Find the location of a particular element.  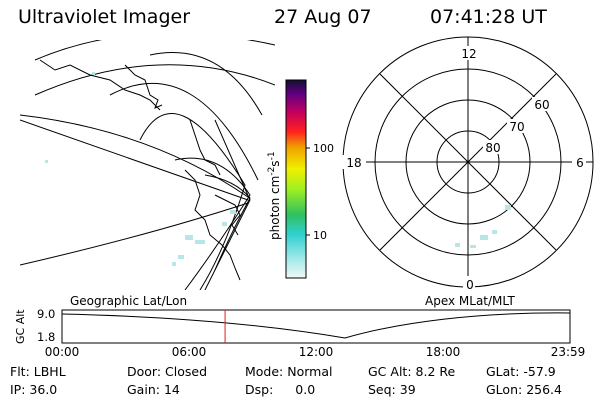

info-door: Door: Closed is located at coordinates (167, 371).